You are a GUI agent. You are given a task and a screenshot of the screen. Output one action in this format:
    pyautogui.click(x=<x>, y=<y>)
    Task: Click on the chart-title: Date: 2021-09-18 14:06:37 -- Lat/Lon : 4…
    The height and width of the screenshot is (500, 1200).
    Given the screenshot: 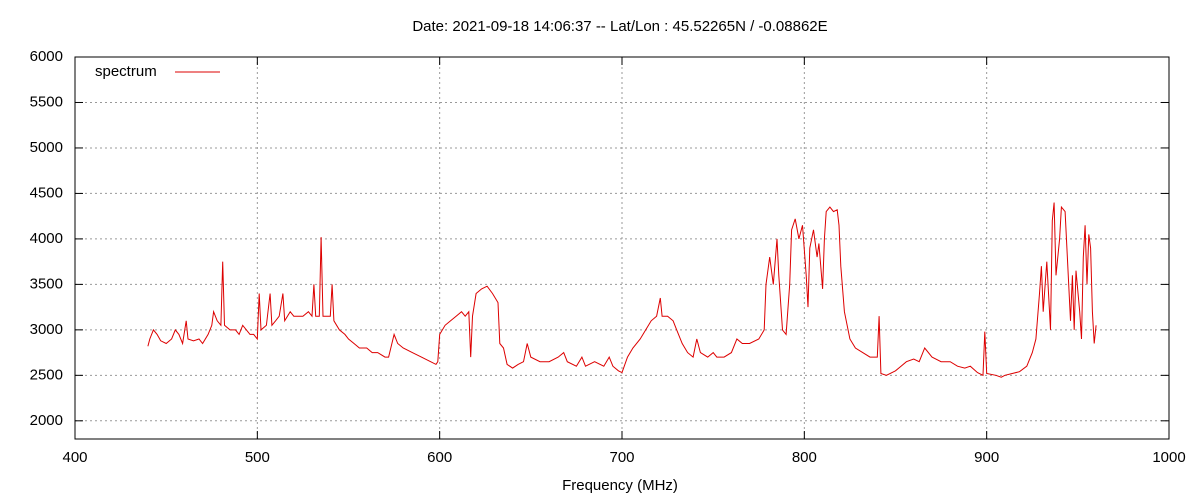 What is the action you would take?
    pyautogui.click(x=619, y=26)
    